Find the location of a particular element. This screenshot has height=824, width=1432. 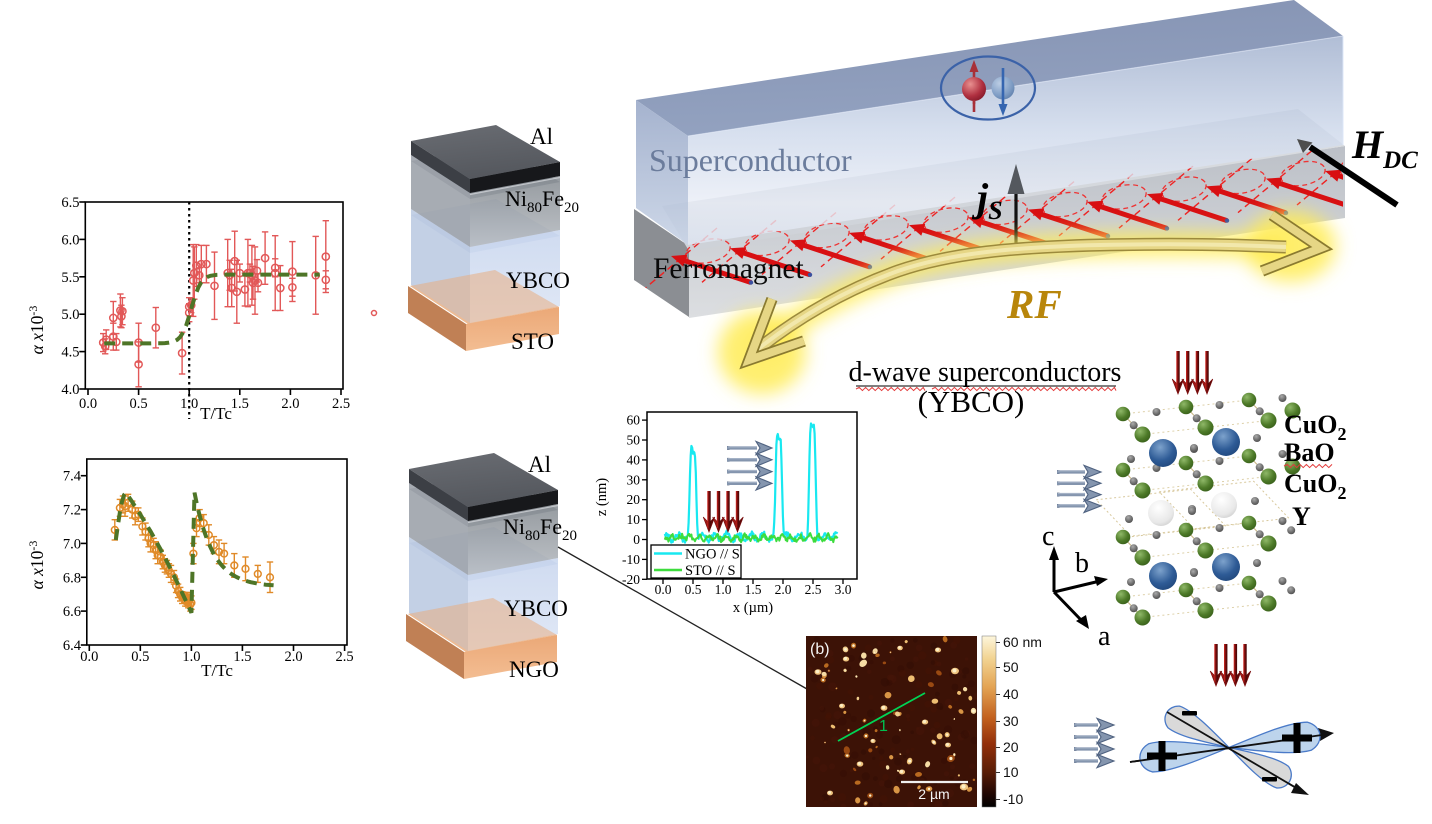

svg-text: 6.4 is located at coordinates (72, 646).